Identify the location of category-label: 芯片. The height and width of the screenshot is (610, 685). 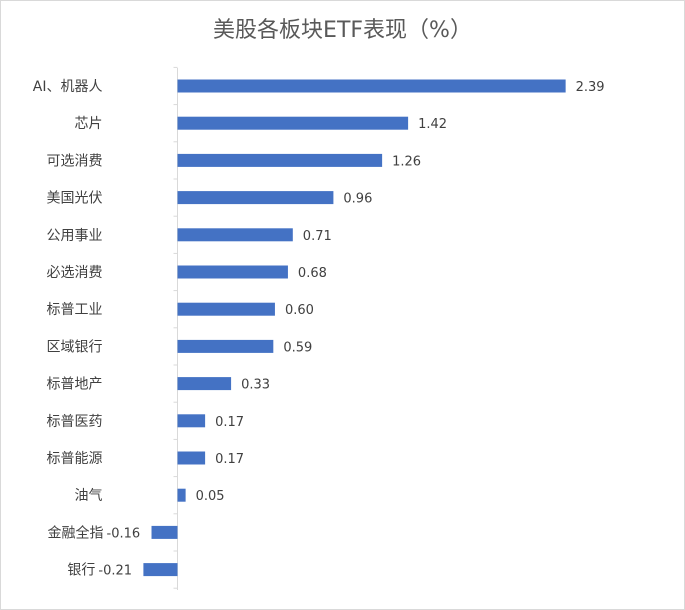
(89, 124).